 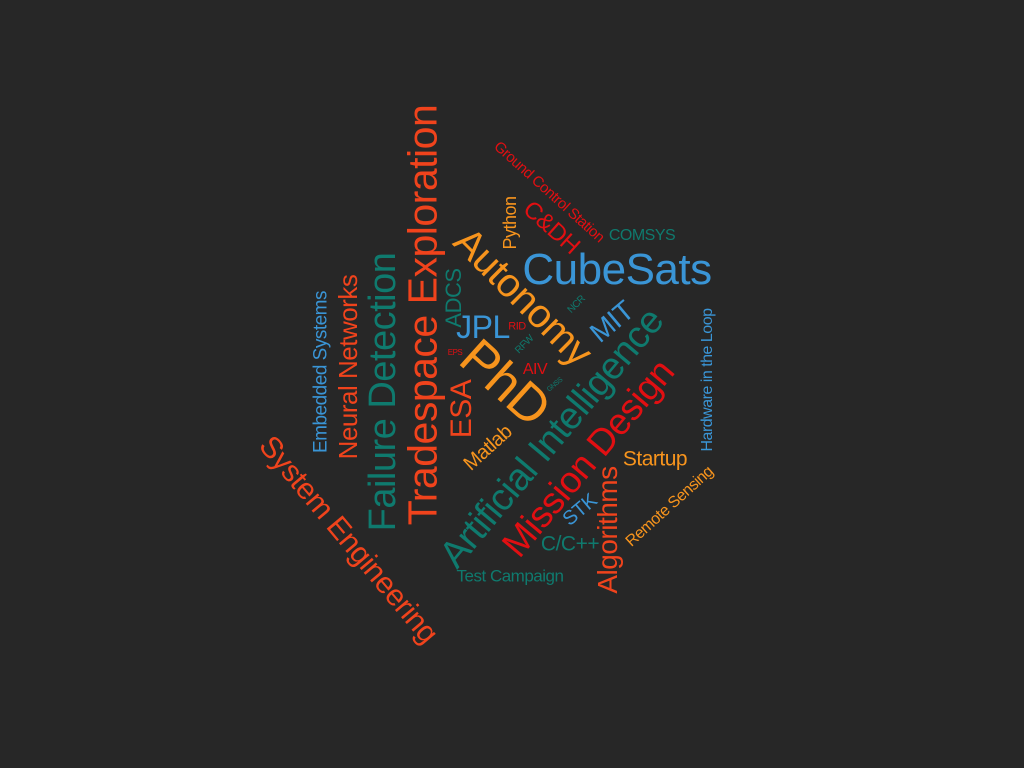 I want to click on word-startup: Startup, so click(x=655, y=459).